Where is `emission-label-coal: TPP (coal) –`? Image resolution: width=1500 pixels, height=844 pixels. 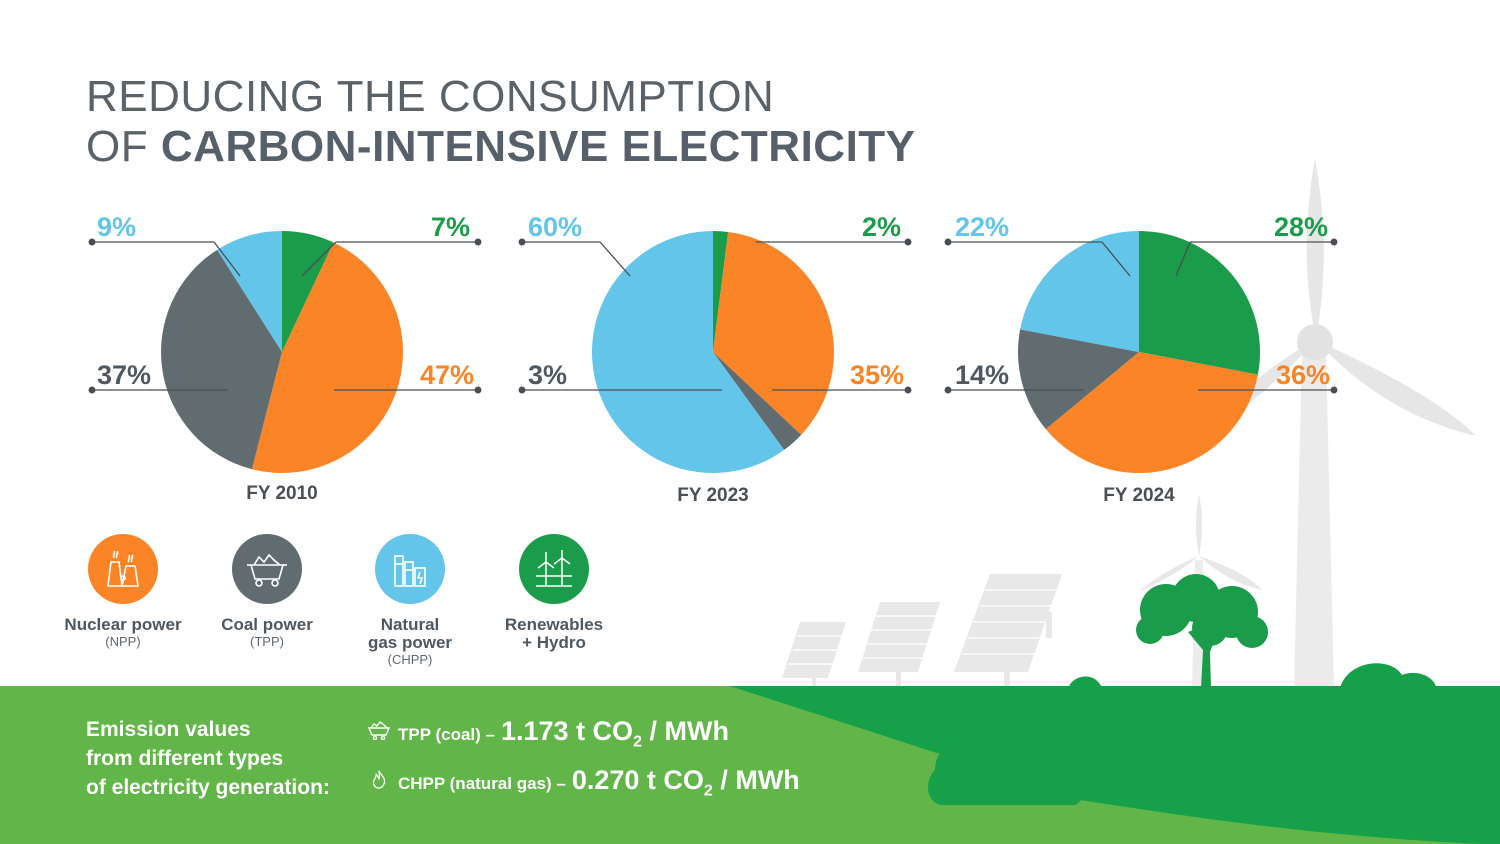 emission-label-coal: TPP (coal) – is located at coordinates (446, 734).